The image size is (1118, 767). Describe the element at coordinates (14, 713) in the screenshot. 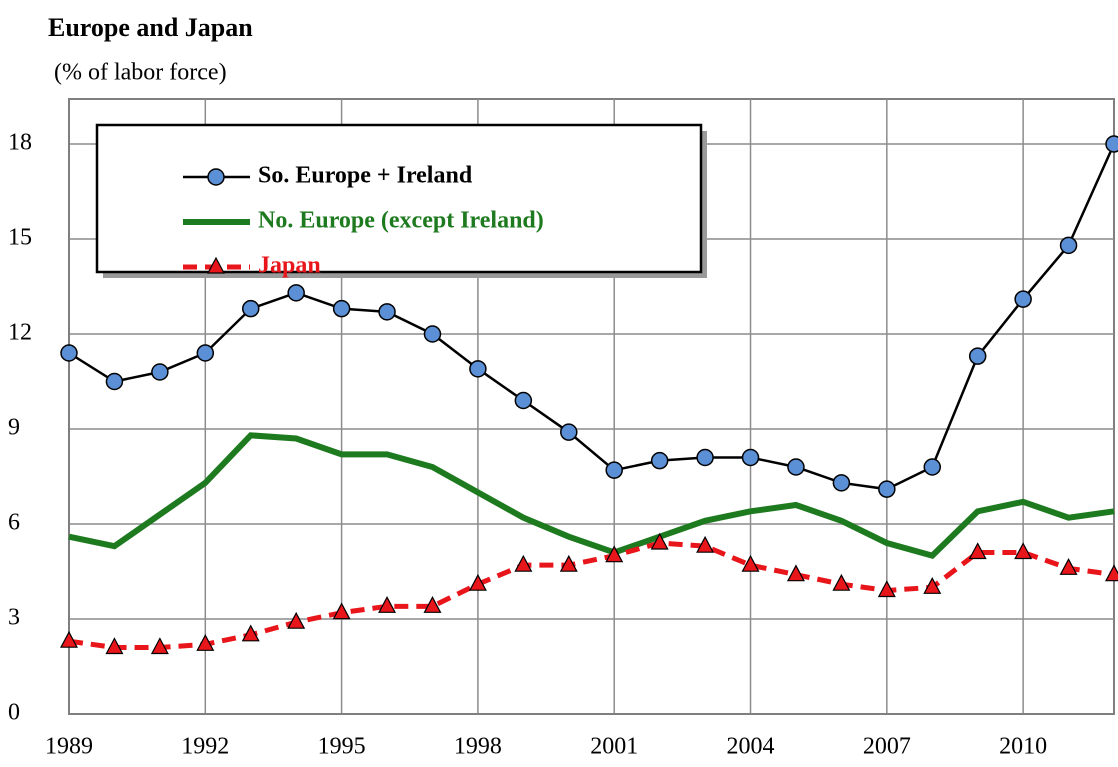

I see `y-tick-label: 0` at that location.